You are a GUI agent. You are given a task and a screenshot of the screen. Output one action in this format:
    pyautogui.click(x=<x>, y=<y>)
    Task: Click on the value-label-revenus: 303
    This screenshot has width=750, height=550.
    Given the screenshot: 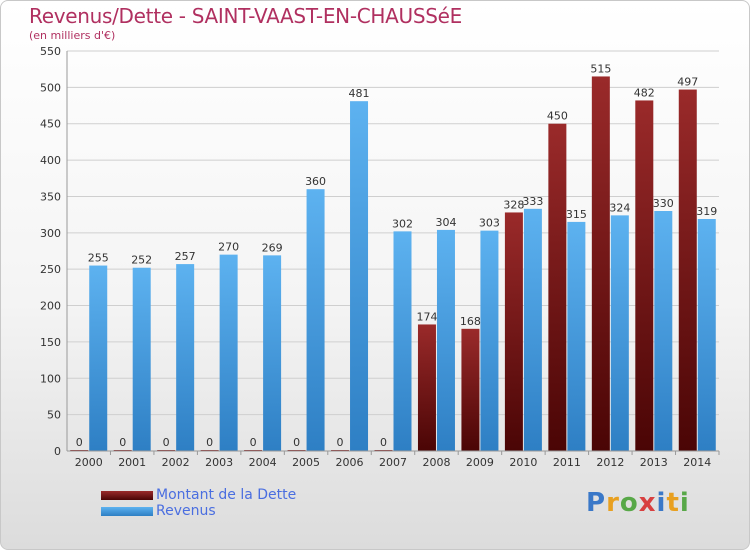 What is the action you would take?
    pyautogui.click(x=489, y=223)
    